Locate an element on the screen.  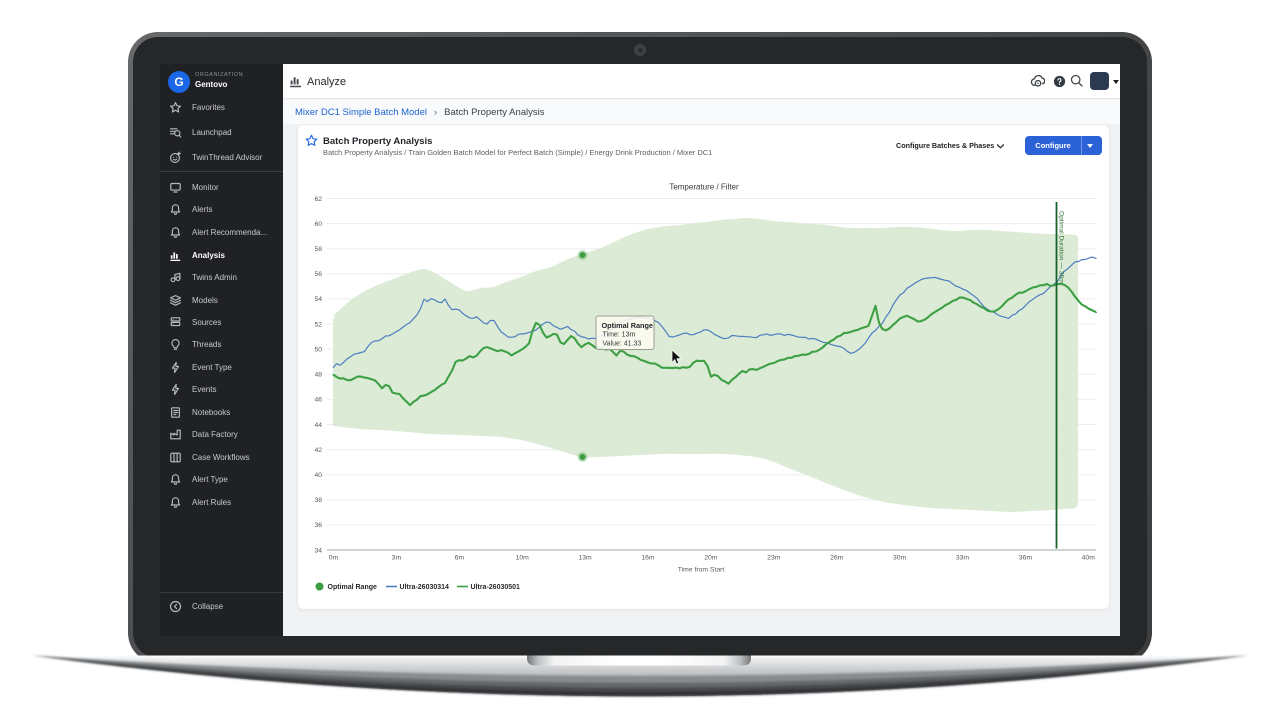
svg-text: 23m is located at coordinates (774, 558).